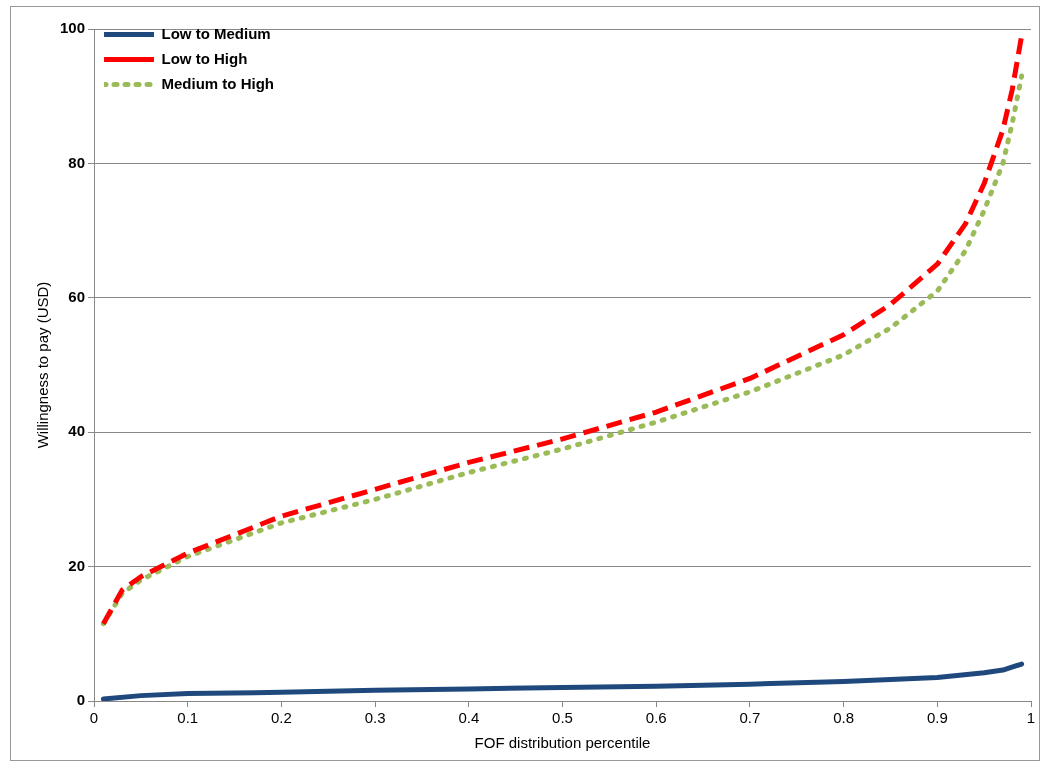  I want to click on y-tick-label: 60, so click(77, 296).